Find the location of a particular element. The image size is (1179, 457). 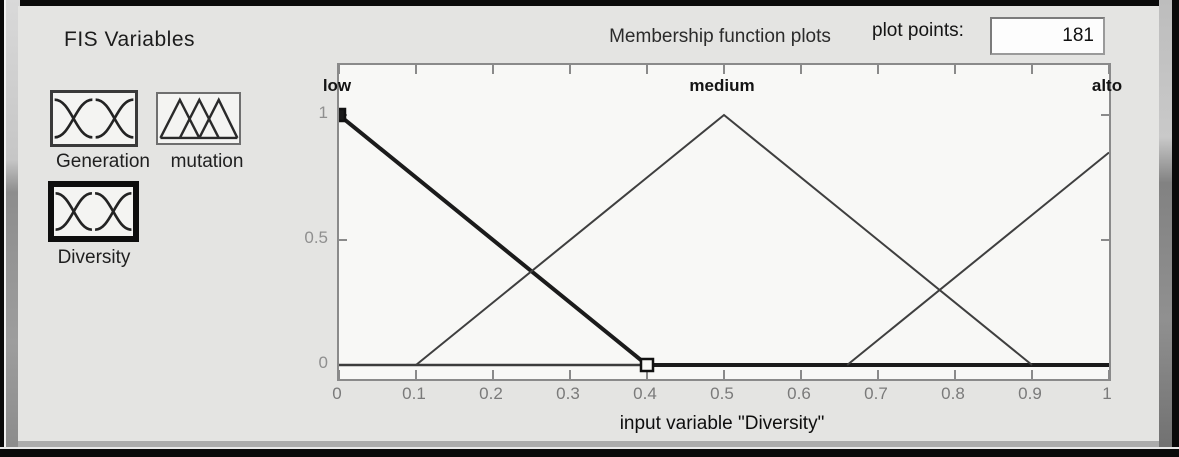

x-tick-label: 0.9 is located at coordinates (1030, 393).